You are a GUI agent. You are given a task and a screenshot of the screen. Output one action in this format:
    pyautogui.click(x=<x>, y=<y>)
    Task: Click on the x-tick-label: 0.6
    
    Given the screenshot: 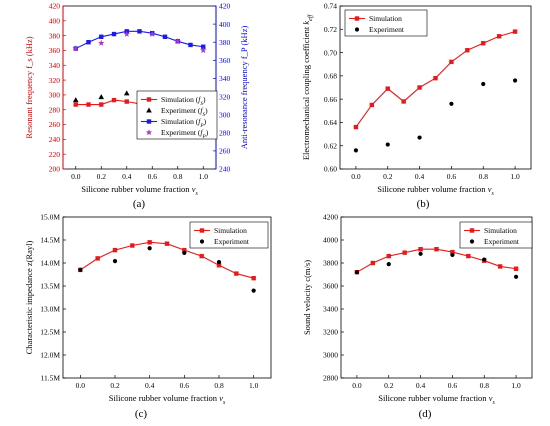 What is the action you would take?
    pyautogui.click(x=452, y=176)
    